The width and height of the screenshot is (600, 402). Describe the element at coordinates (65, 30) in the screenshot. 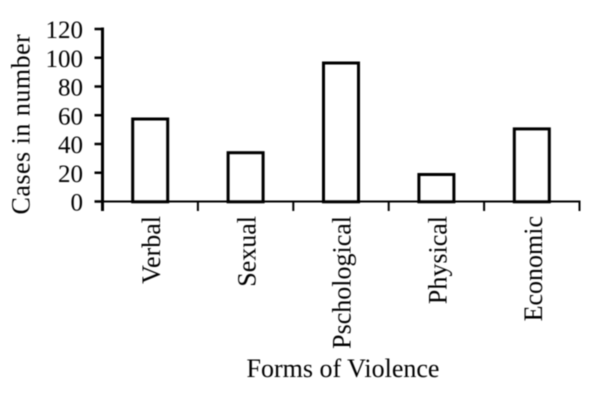

I see `svg-text: 120` at that location.